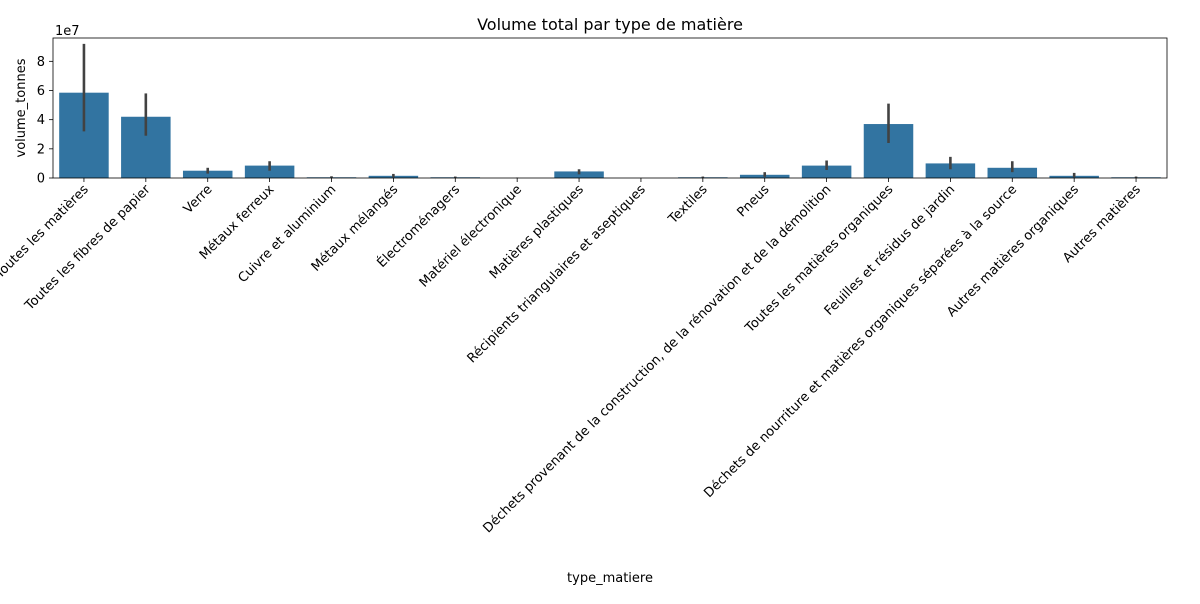  Describe the element at coordinates (610, 578) in the screenshot. I see `x-axis-label: type_matiere` at that location.